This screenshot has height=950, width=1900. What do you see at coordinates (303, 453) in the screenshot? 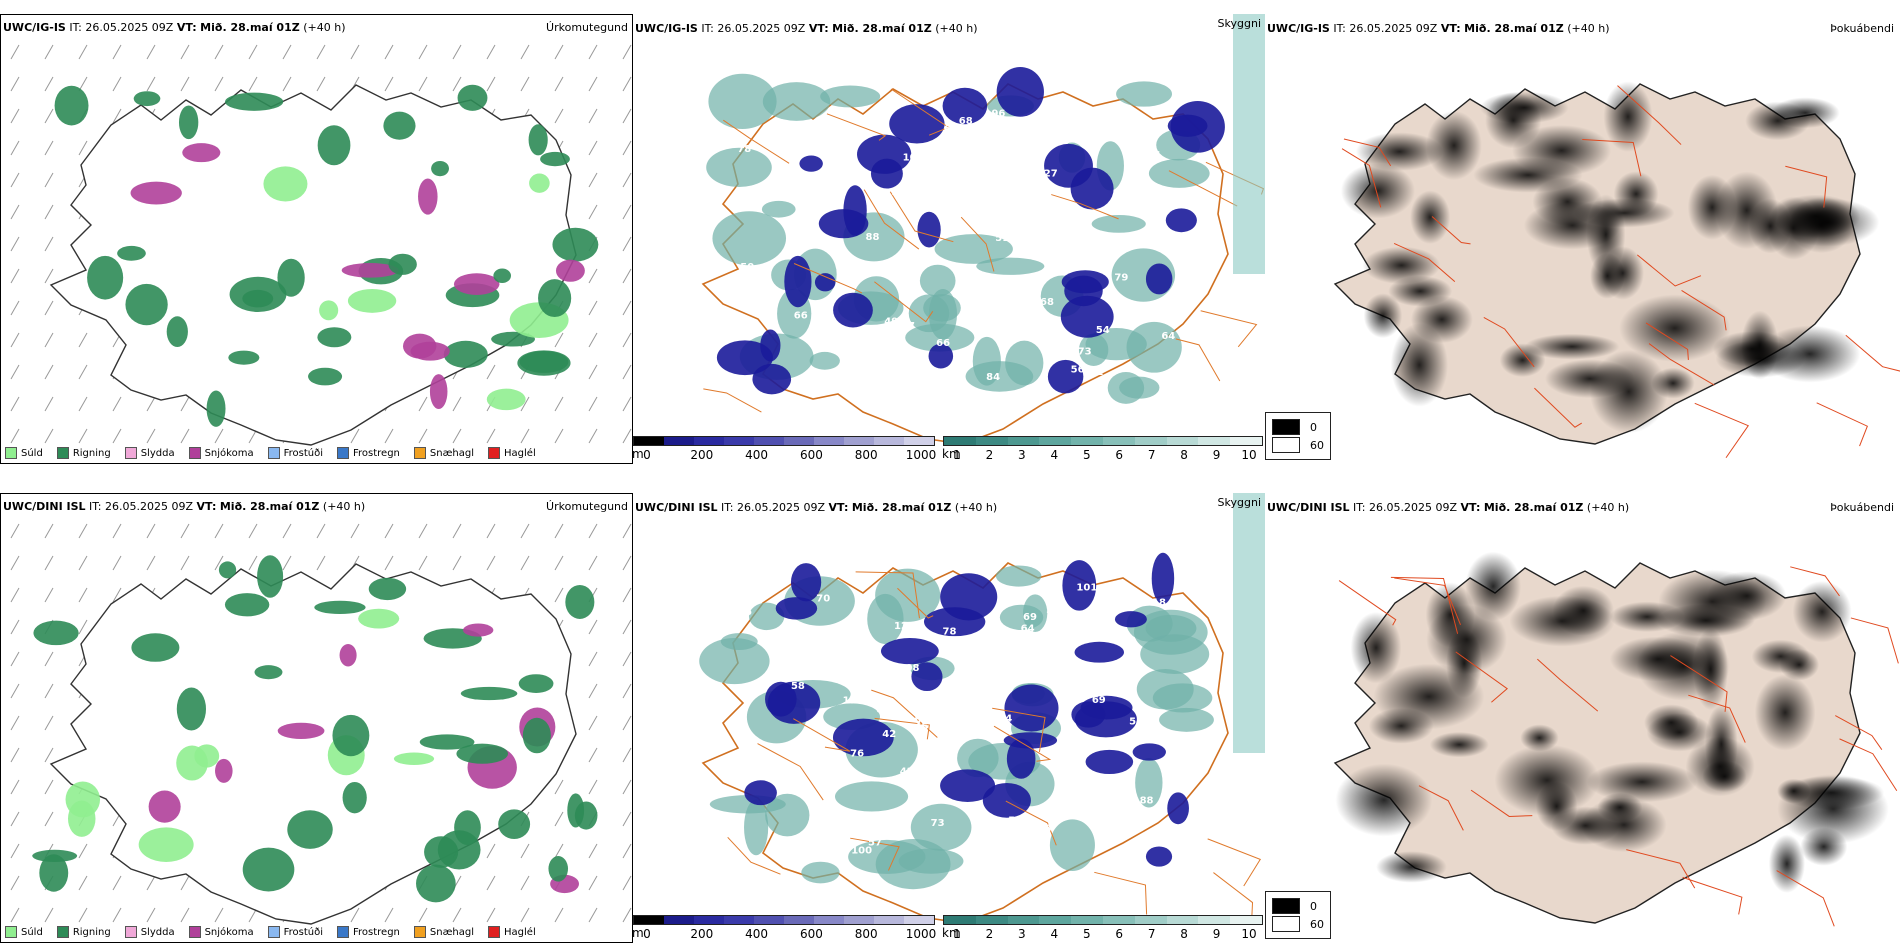
I see `legend-label: Frostúði` at bounding box center [303, 453].